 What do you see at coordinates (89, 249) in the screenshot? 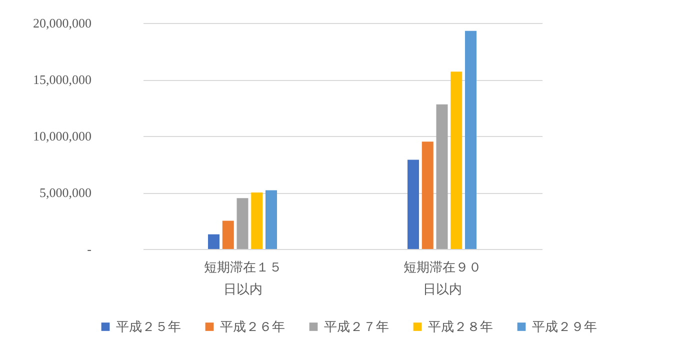
I see `y-tick-label: -` at bounding box center [89, 249].